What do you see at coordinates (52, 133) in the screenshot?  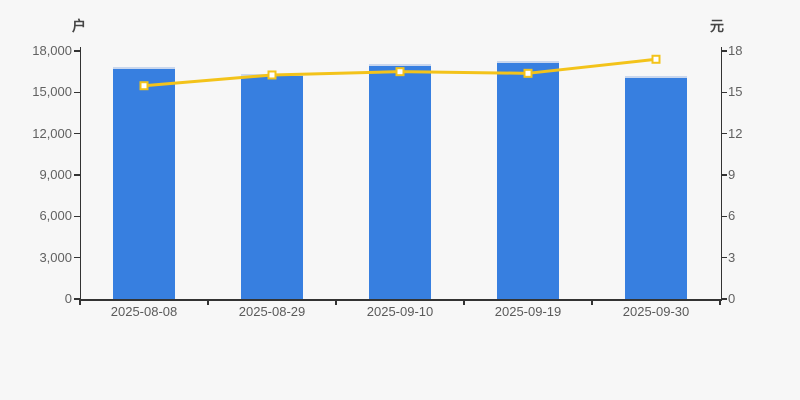 I see `y-axis-left-tick-label: 12,000` at bounding box center [52, 133].